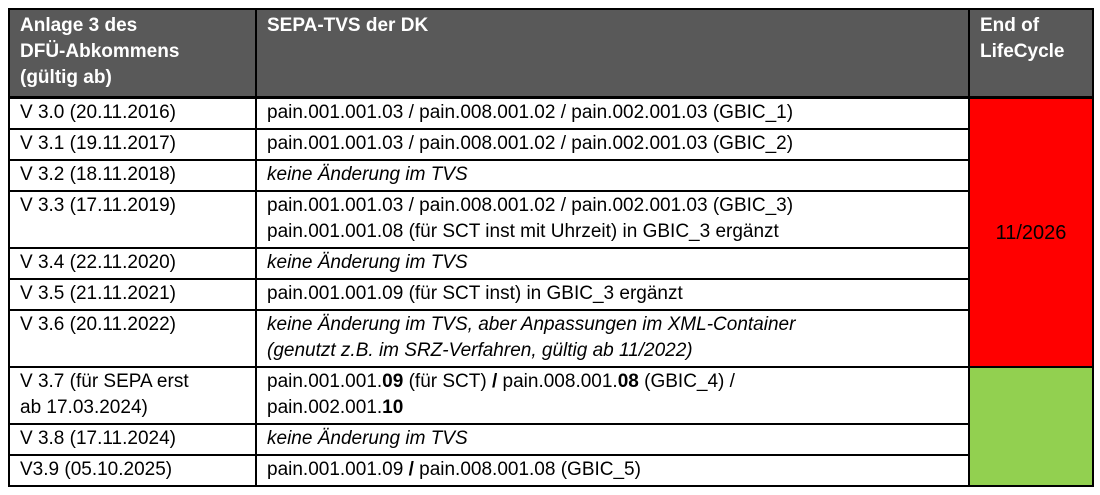 The width and height of the screenshot is (1100, 495). I want to click on version-cell: V 3.6 (20.11.2022), so click(132, 338).